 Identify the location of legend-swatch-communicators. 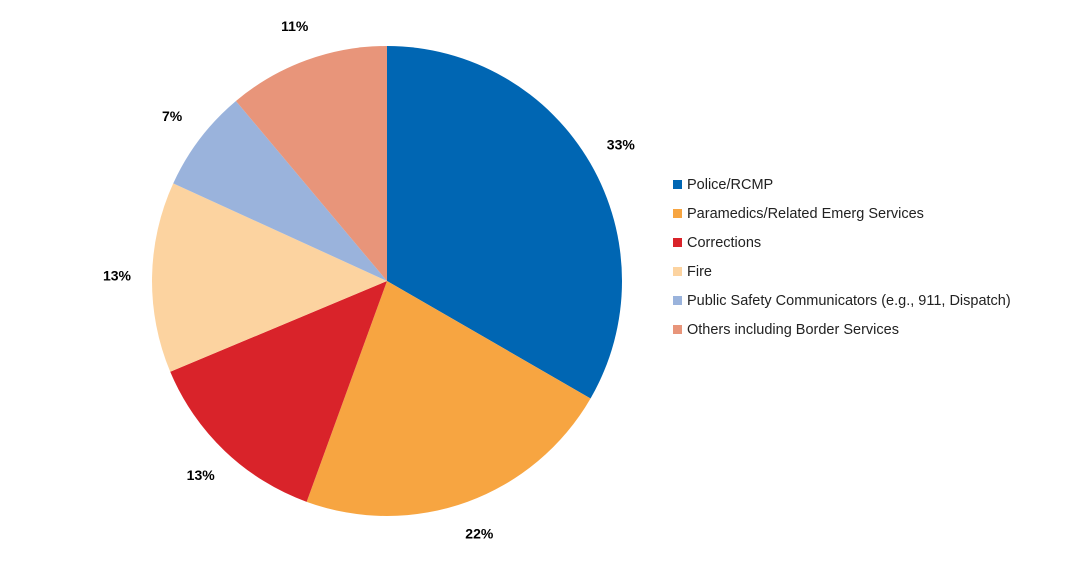
(677, 300).